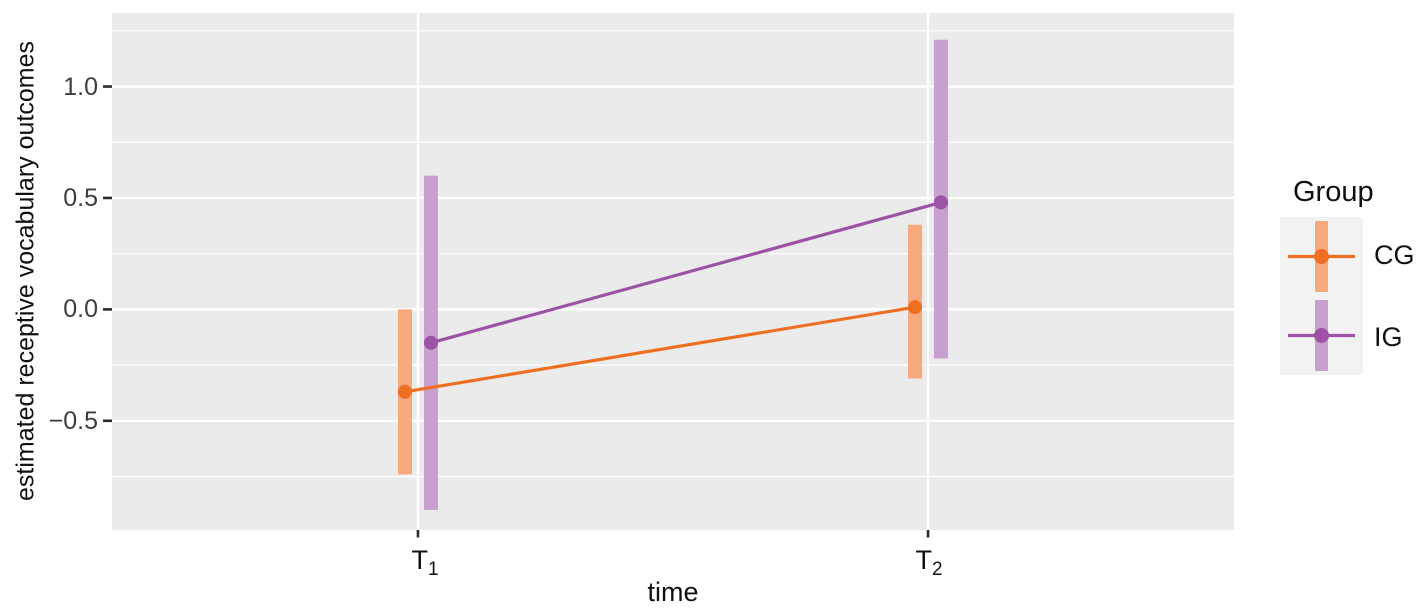 This screenshot has width=1418, height=611. What do you see at coordinates (80, 197) in the screenshot?
I see `y-tick-label: 0.5` at bounding box center [80, 197].